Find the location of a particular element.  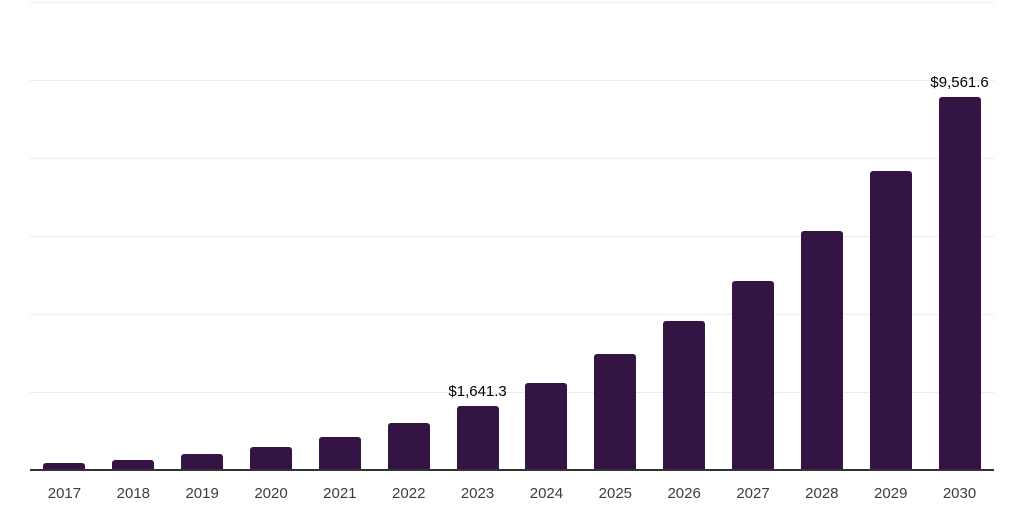

x-axis-label-2018: 2018 is located at coordinates (133, 493).